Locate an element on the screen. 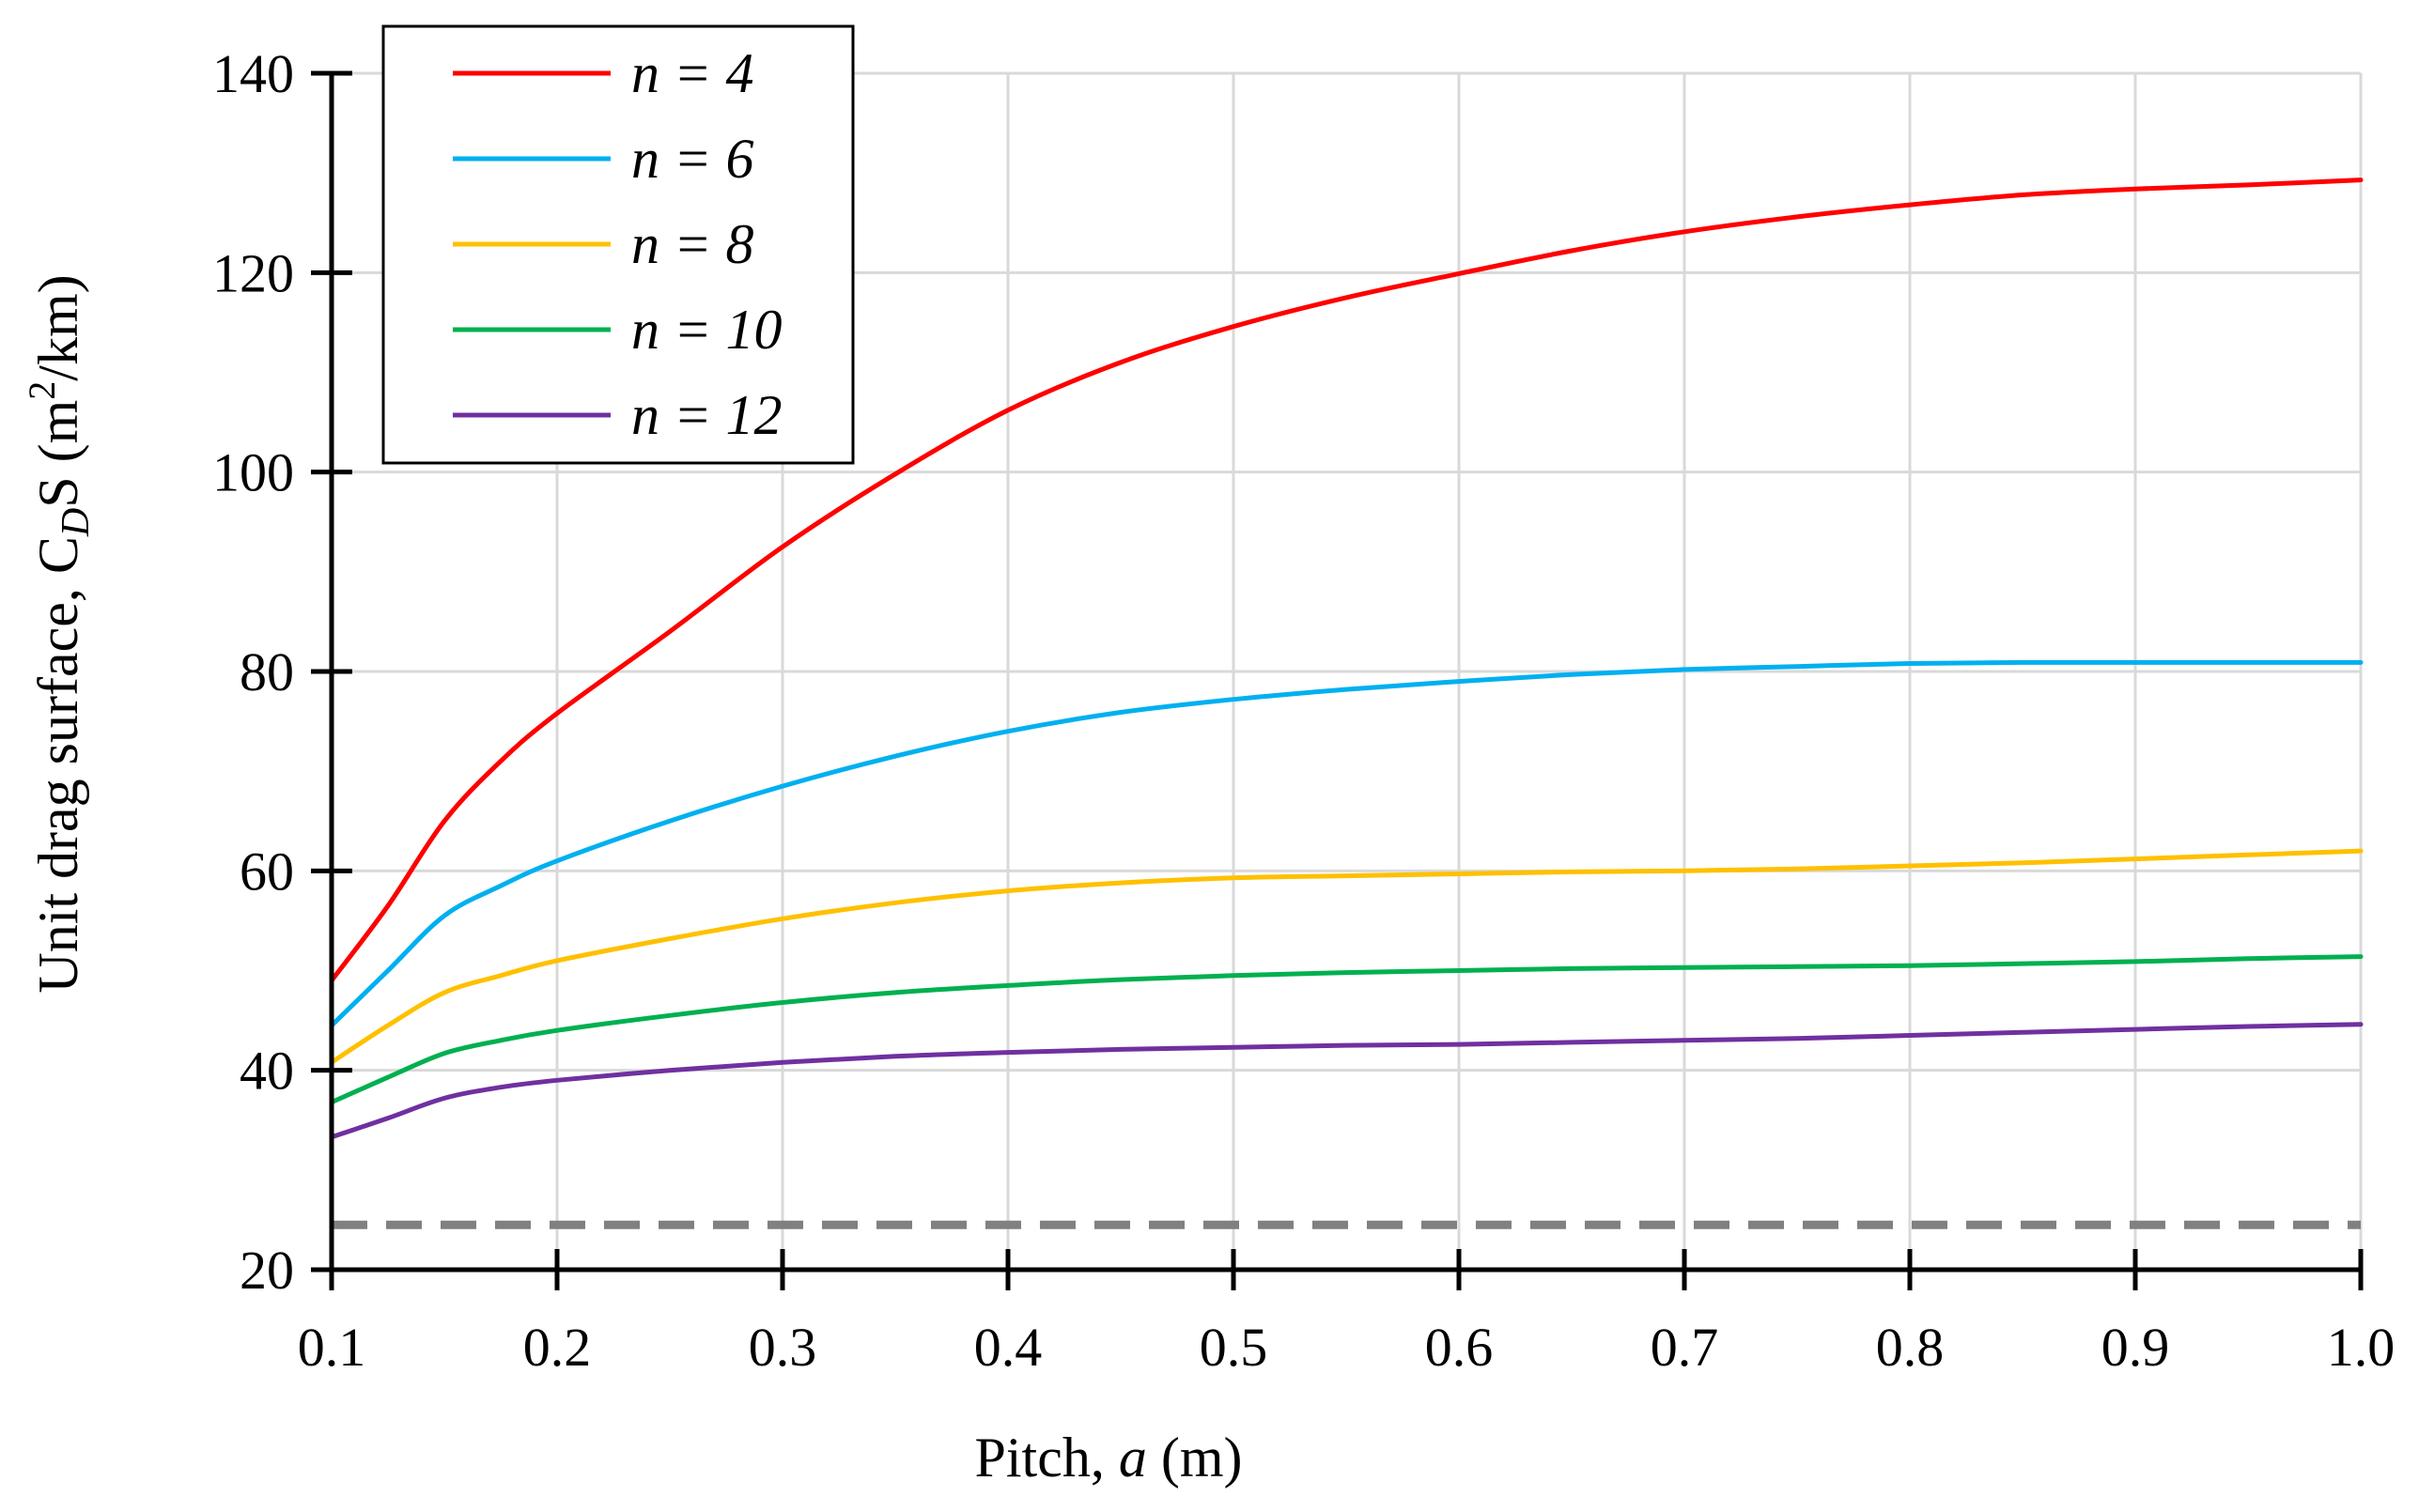 This screenshot has height=1512, width=2419. y-tick-label: 20 is located at coordinates (267, 1271).